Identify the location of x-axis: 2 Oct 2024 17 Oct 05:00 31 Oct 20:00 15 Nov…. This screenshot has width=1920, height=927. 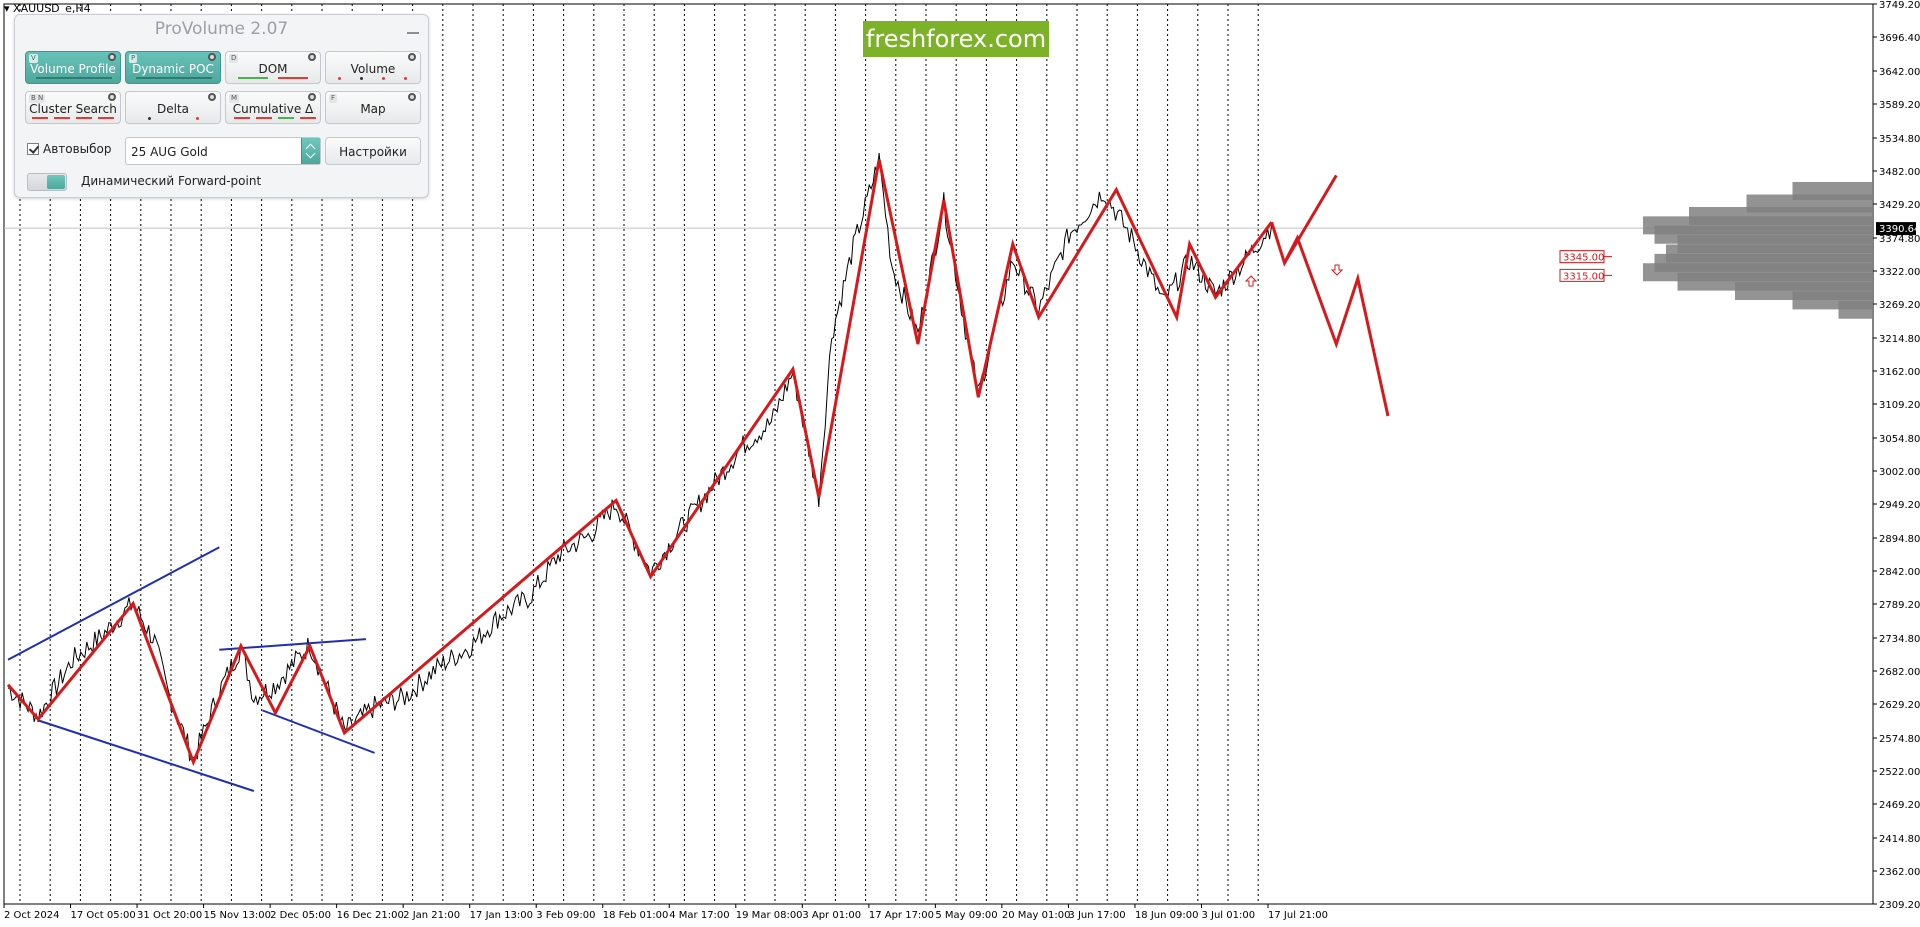
(665, 912).